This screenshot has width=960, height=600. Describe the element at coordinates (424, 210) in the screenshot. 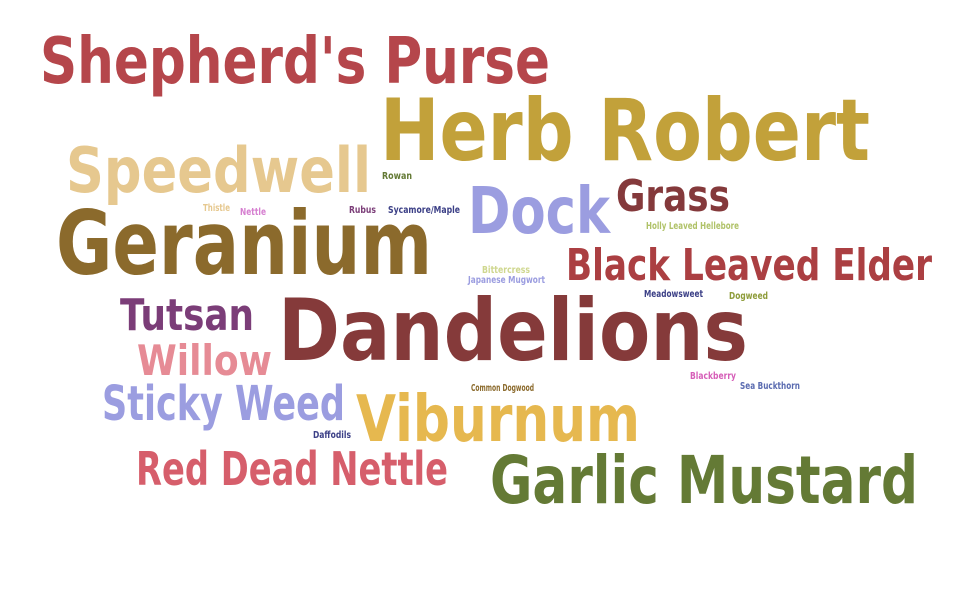

I see `word-sycamore-maple: Sycamore/Maple` at that location.